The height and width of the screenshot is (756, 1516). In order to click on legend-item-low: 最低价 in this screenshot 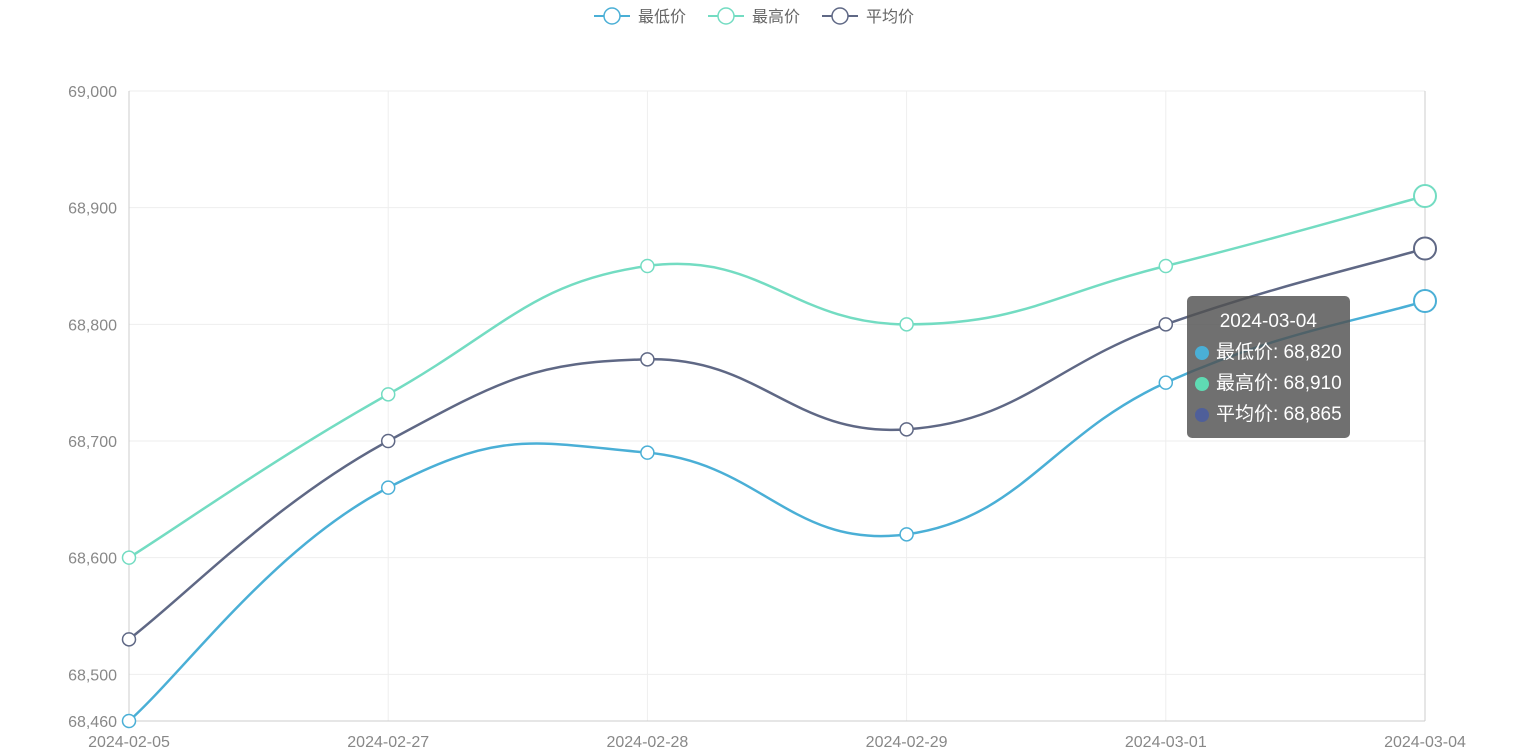, I will do `click(640, 16)`.